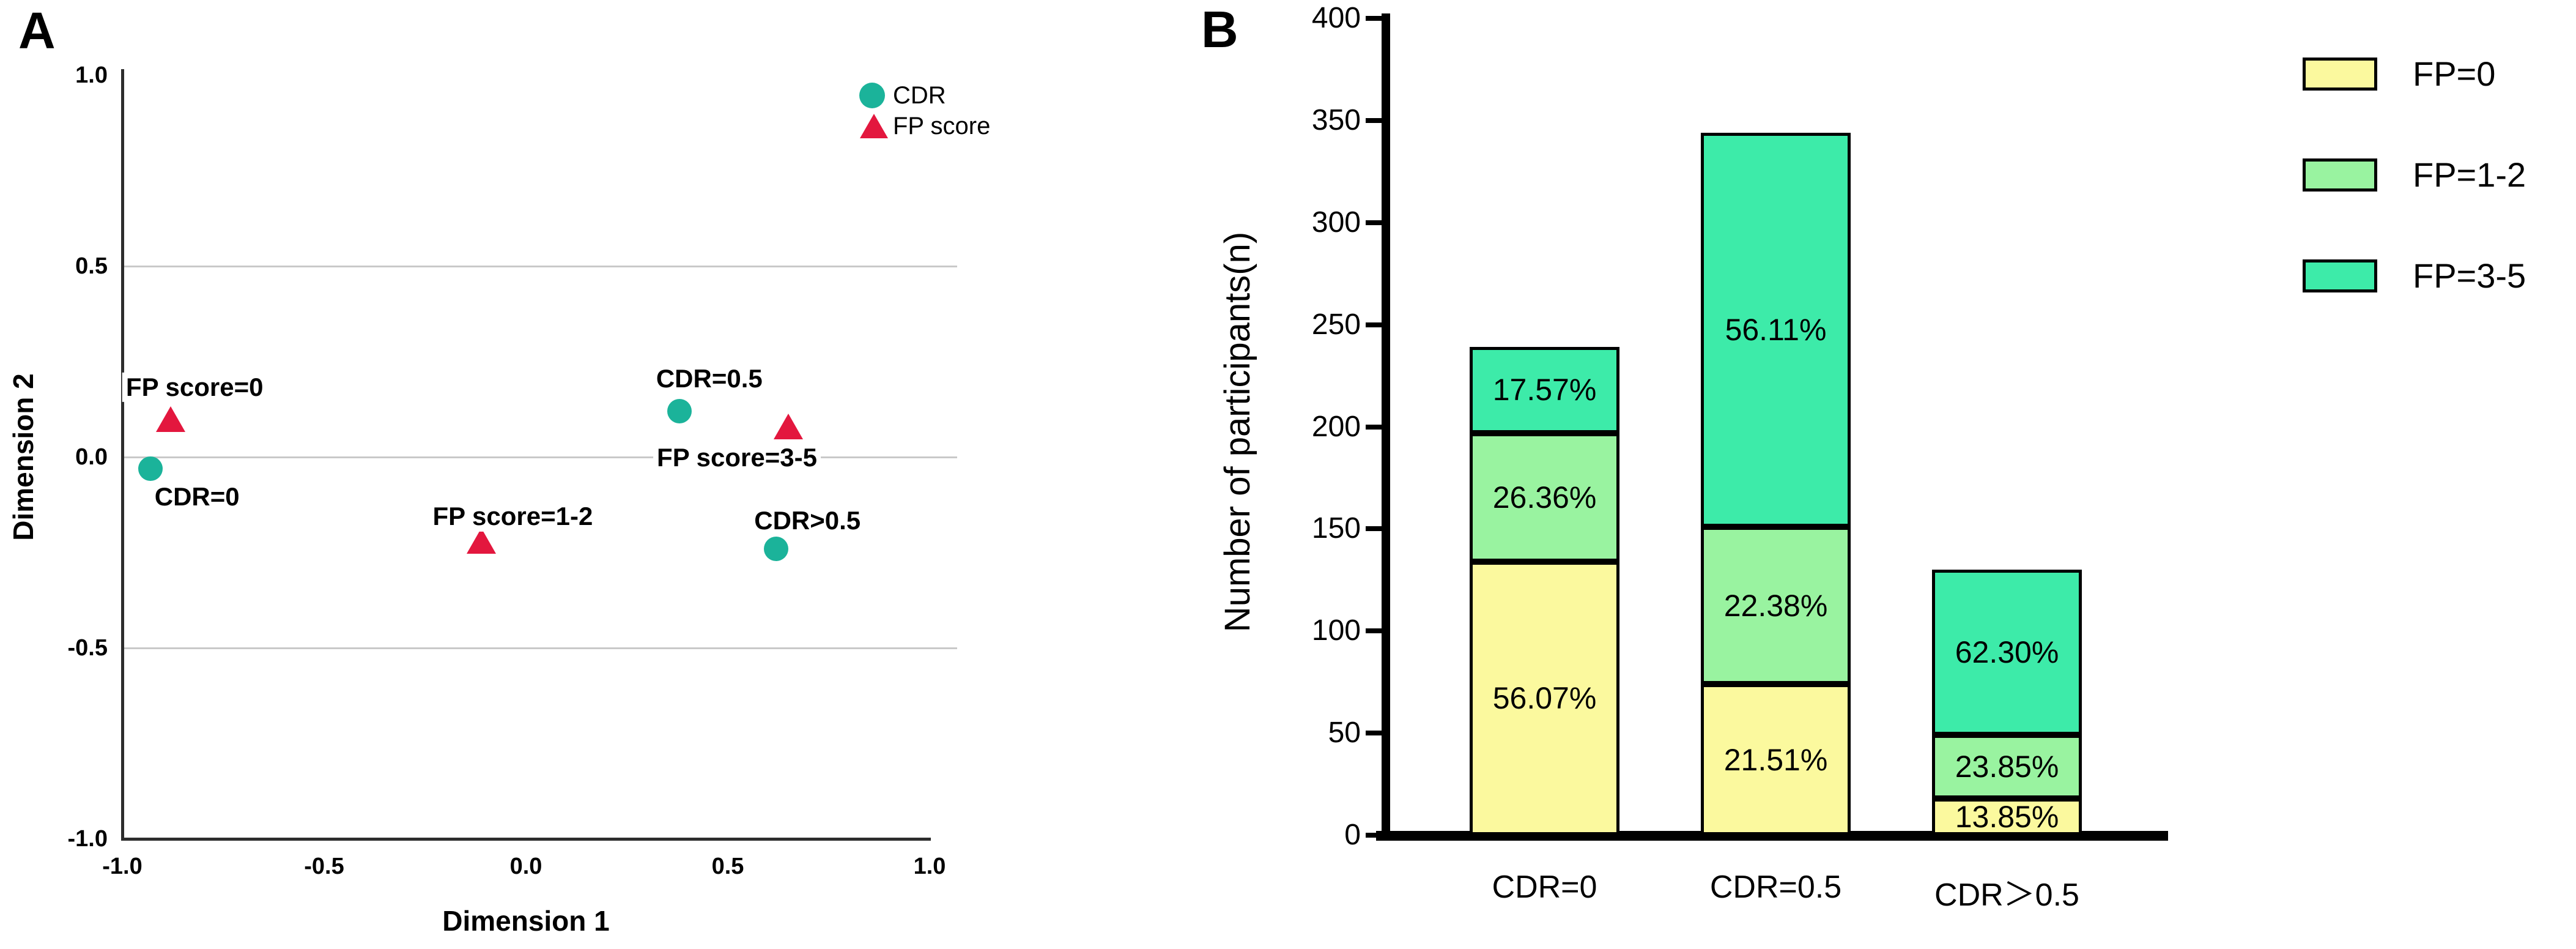 The height and width of the screenshot is (949, 2576). I want to click on legend-label-fp35: FP=3-5, so click(2469, 276).